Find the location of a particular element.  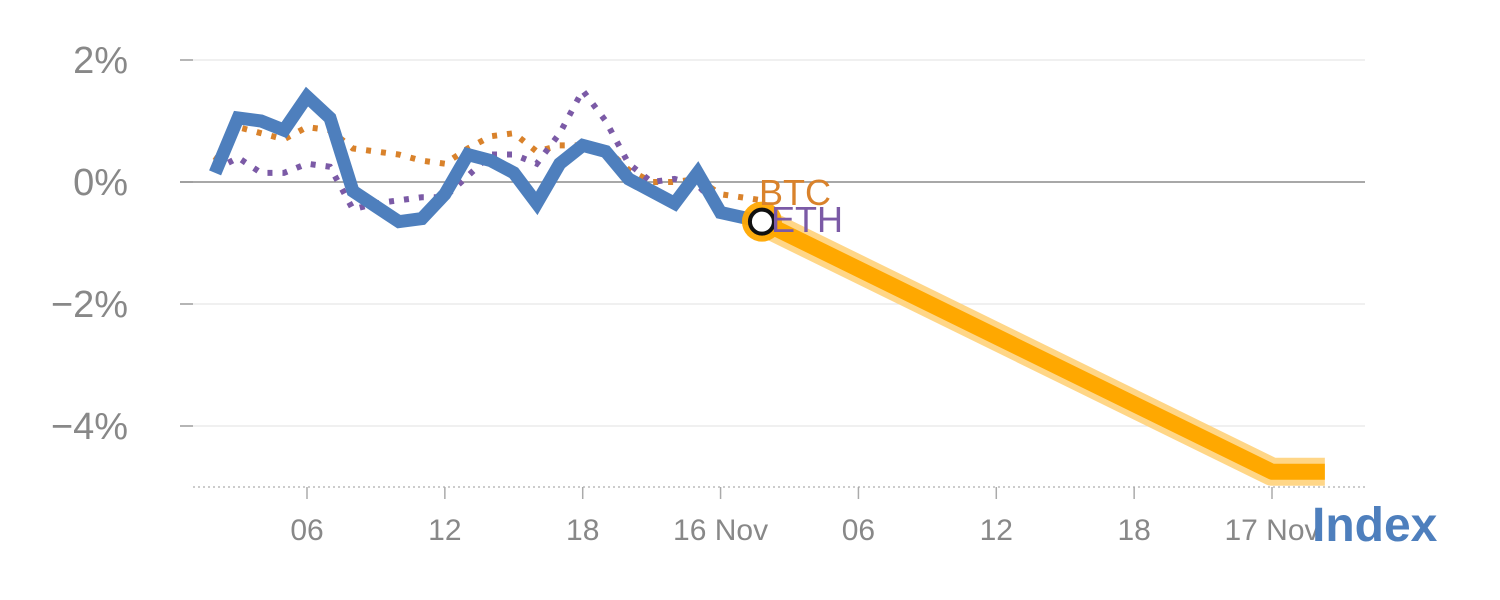

y-tick-label: 0% is located at coordinates (100, 183).